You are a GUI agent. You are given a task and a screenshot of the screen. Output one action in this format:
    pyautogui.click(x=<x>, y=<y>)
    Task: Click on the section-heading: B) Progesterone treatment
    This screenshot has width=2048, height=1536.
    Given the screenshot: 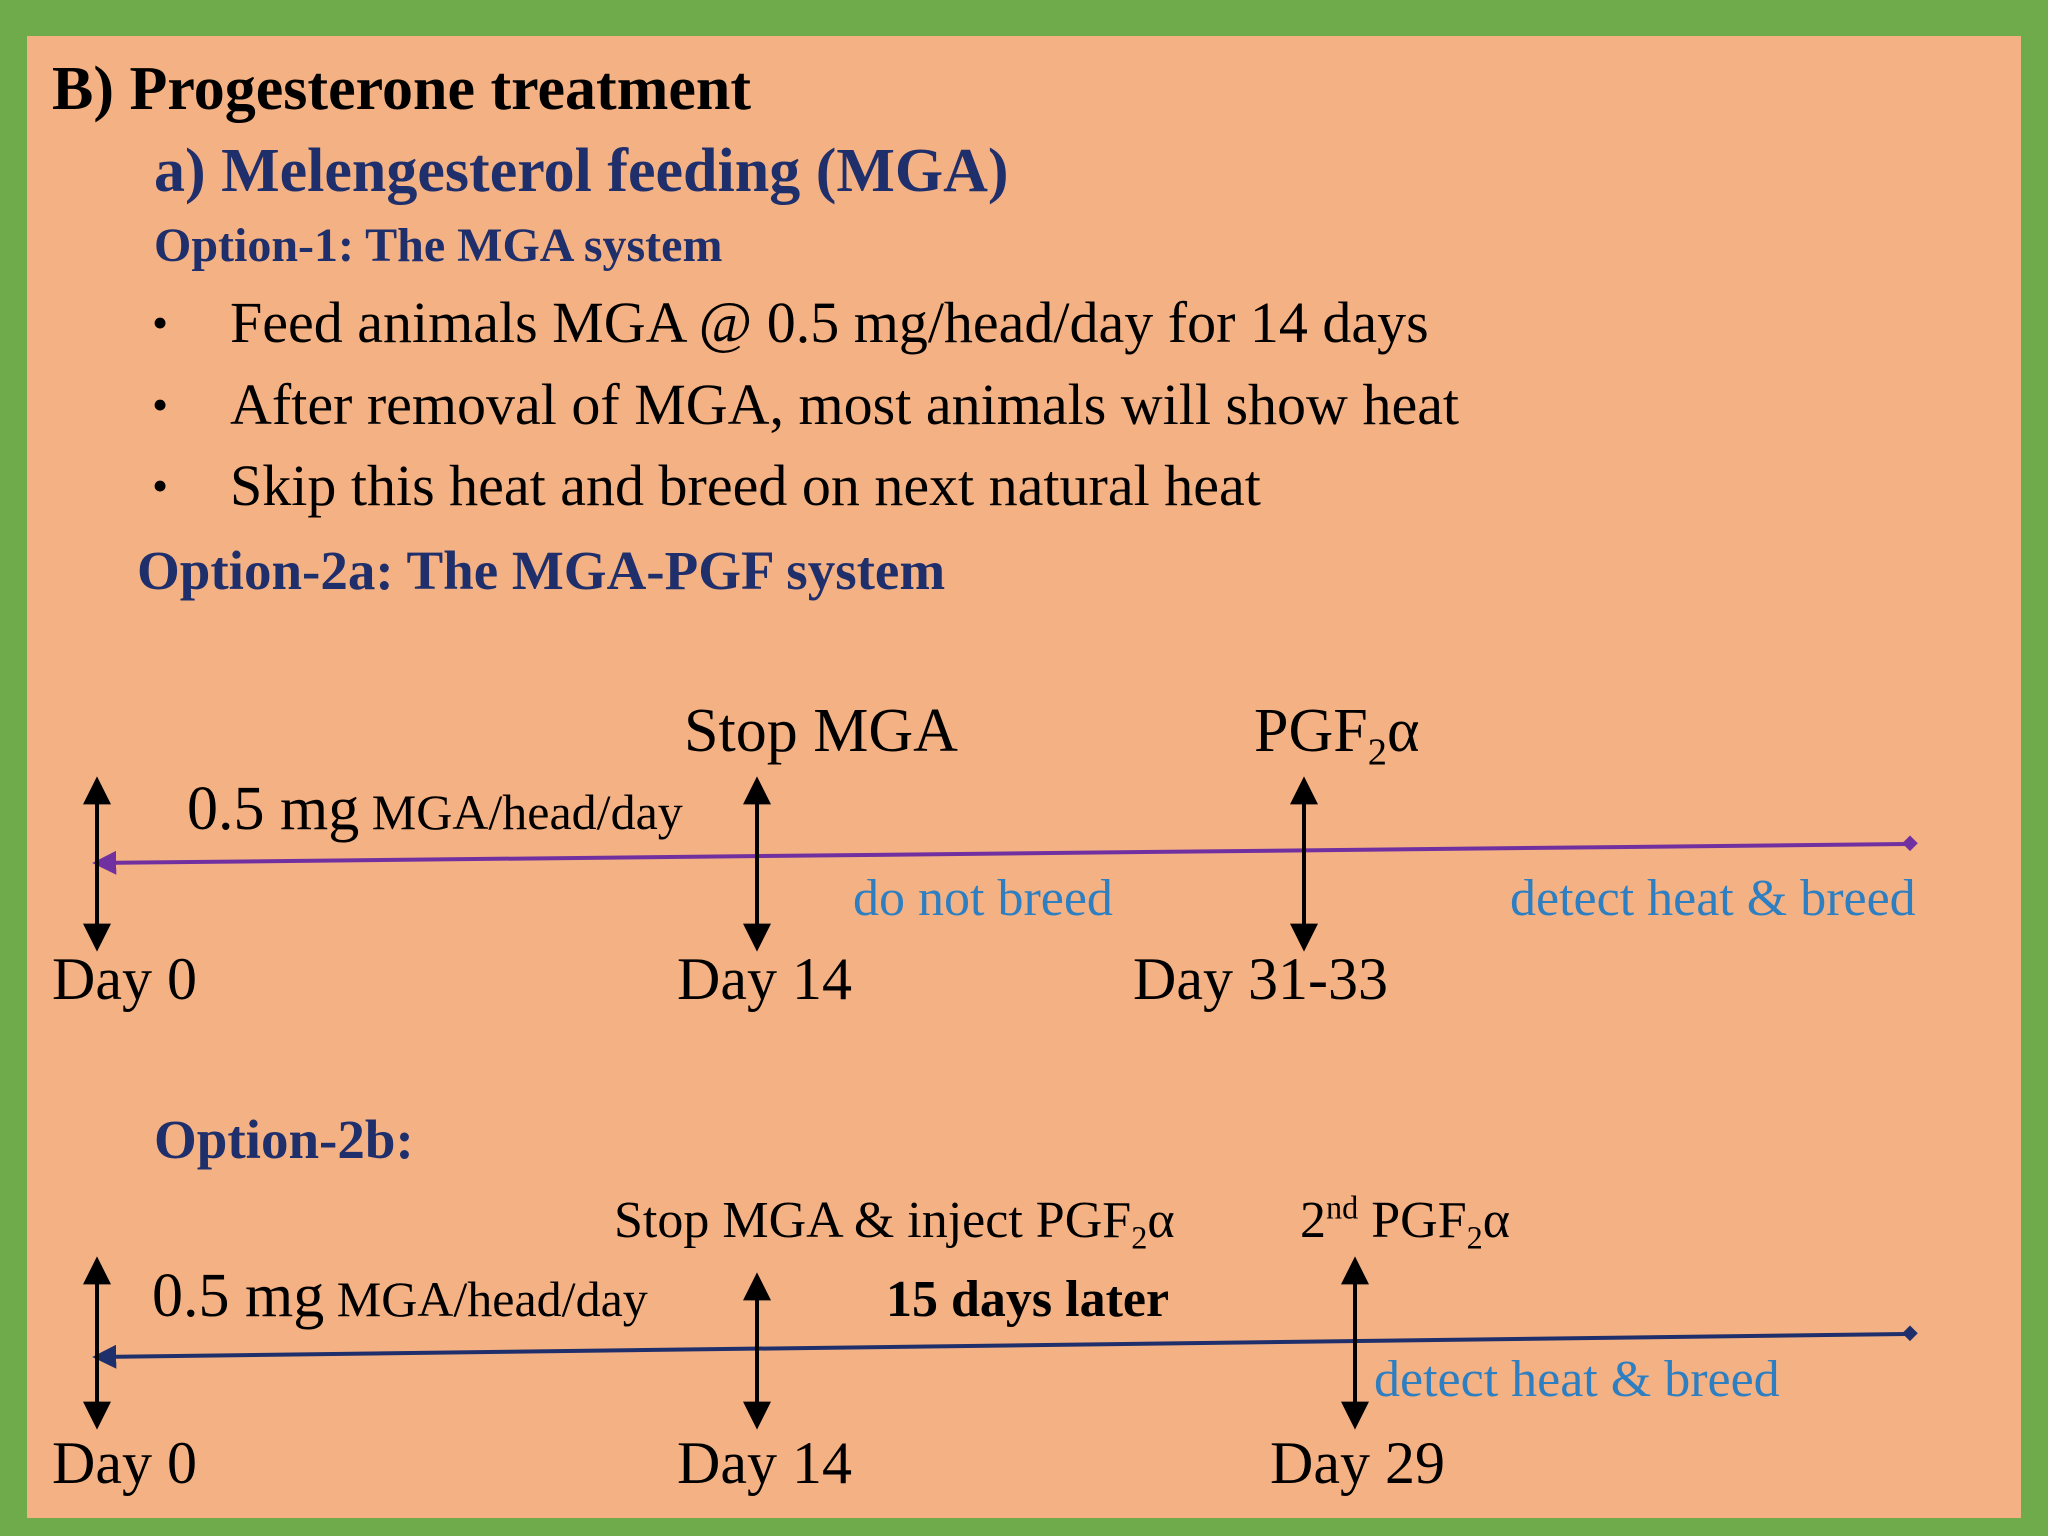 What is the action you would take?
    pyautogui.click(x=401, y=89)
    